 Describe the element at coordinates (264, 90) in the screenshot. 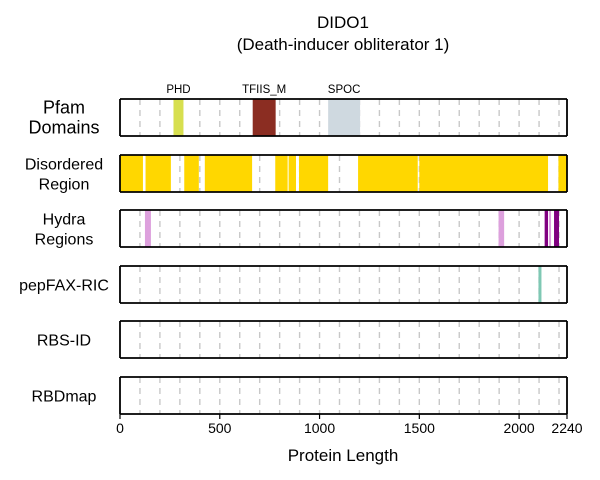

I see `domain-label: TFIIS_M` at that location.